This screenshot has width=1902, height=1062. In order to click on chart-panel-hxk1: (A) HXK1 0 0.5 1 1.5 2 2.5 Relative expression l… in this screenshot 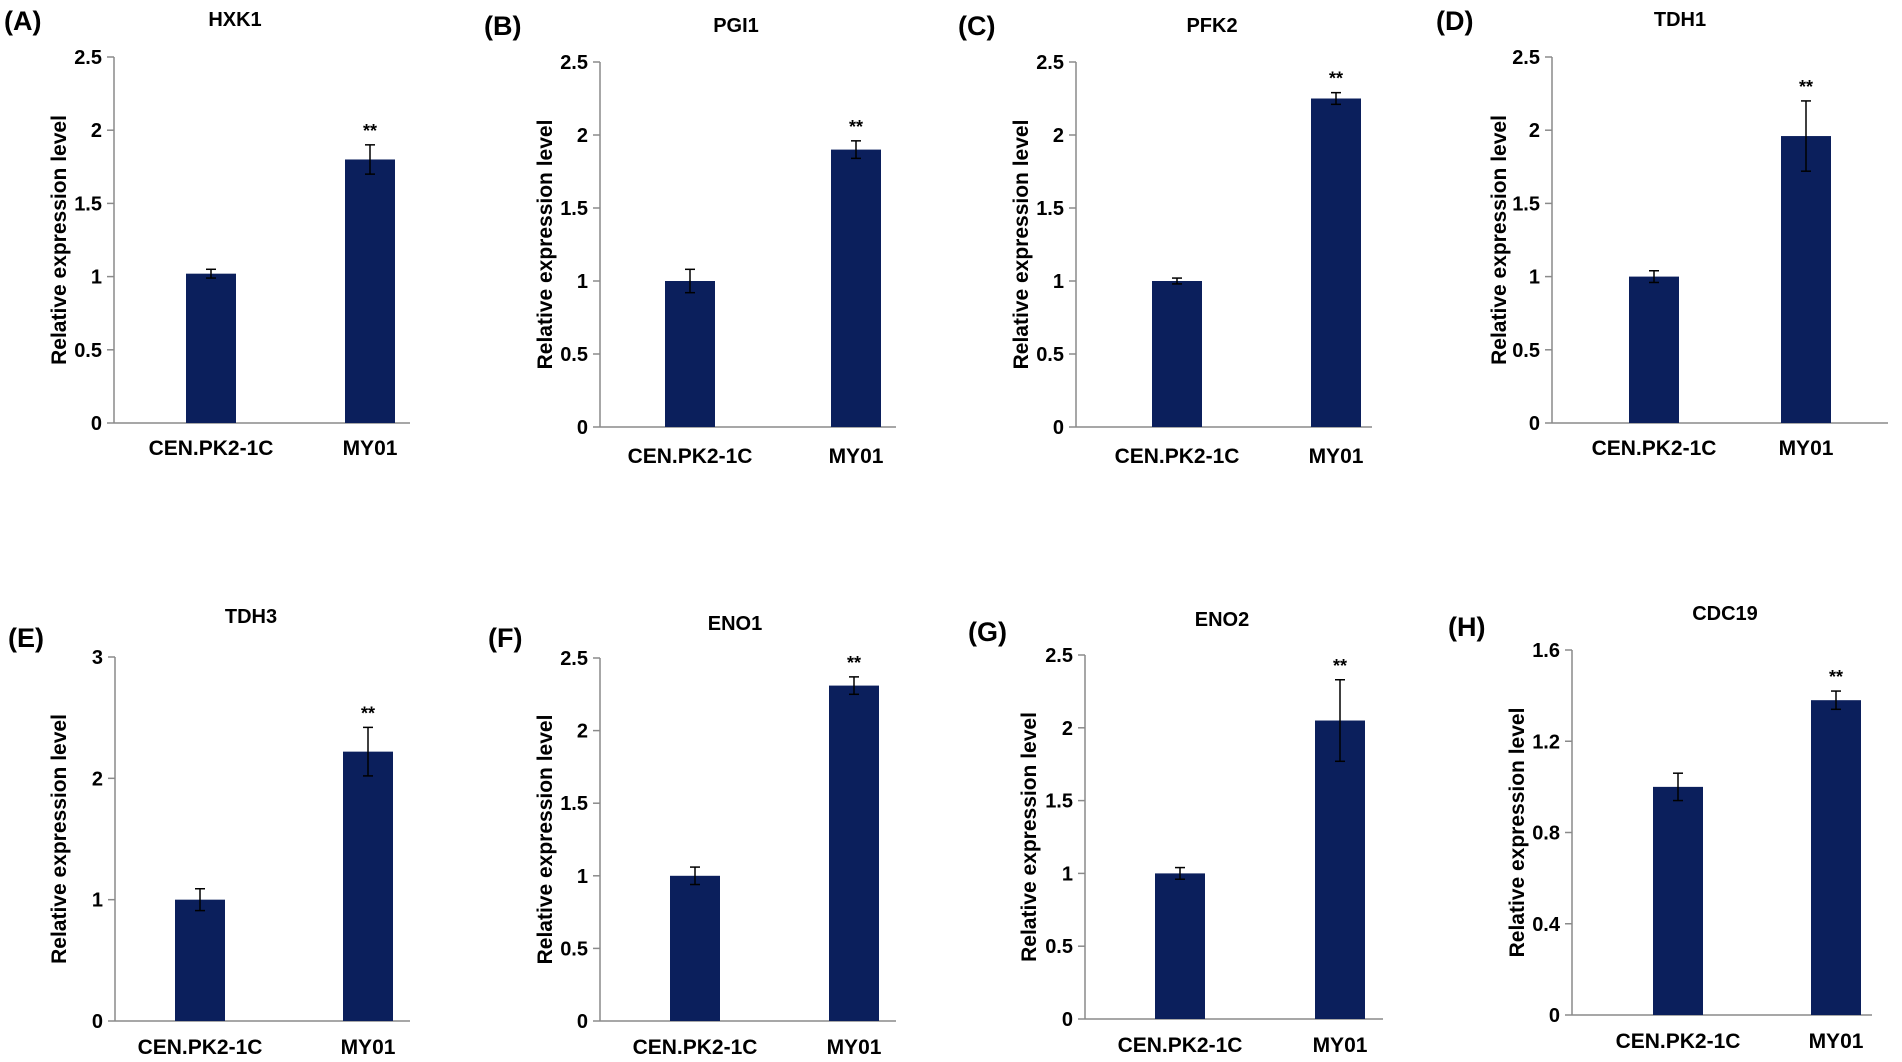, I will do `click(207, 233)`.